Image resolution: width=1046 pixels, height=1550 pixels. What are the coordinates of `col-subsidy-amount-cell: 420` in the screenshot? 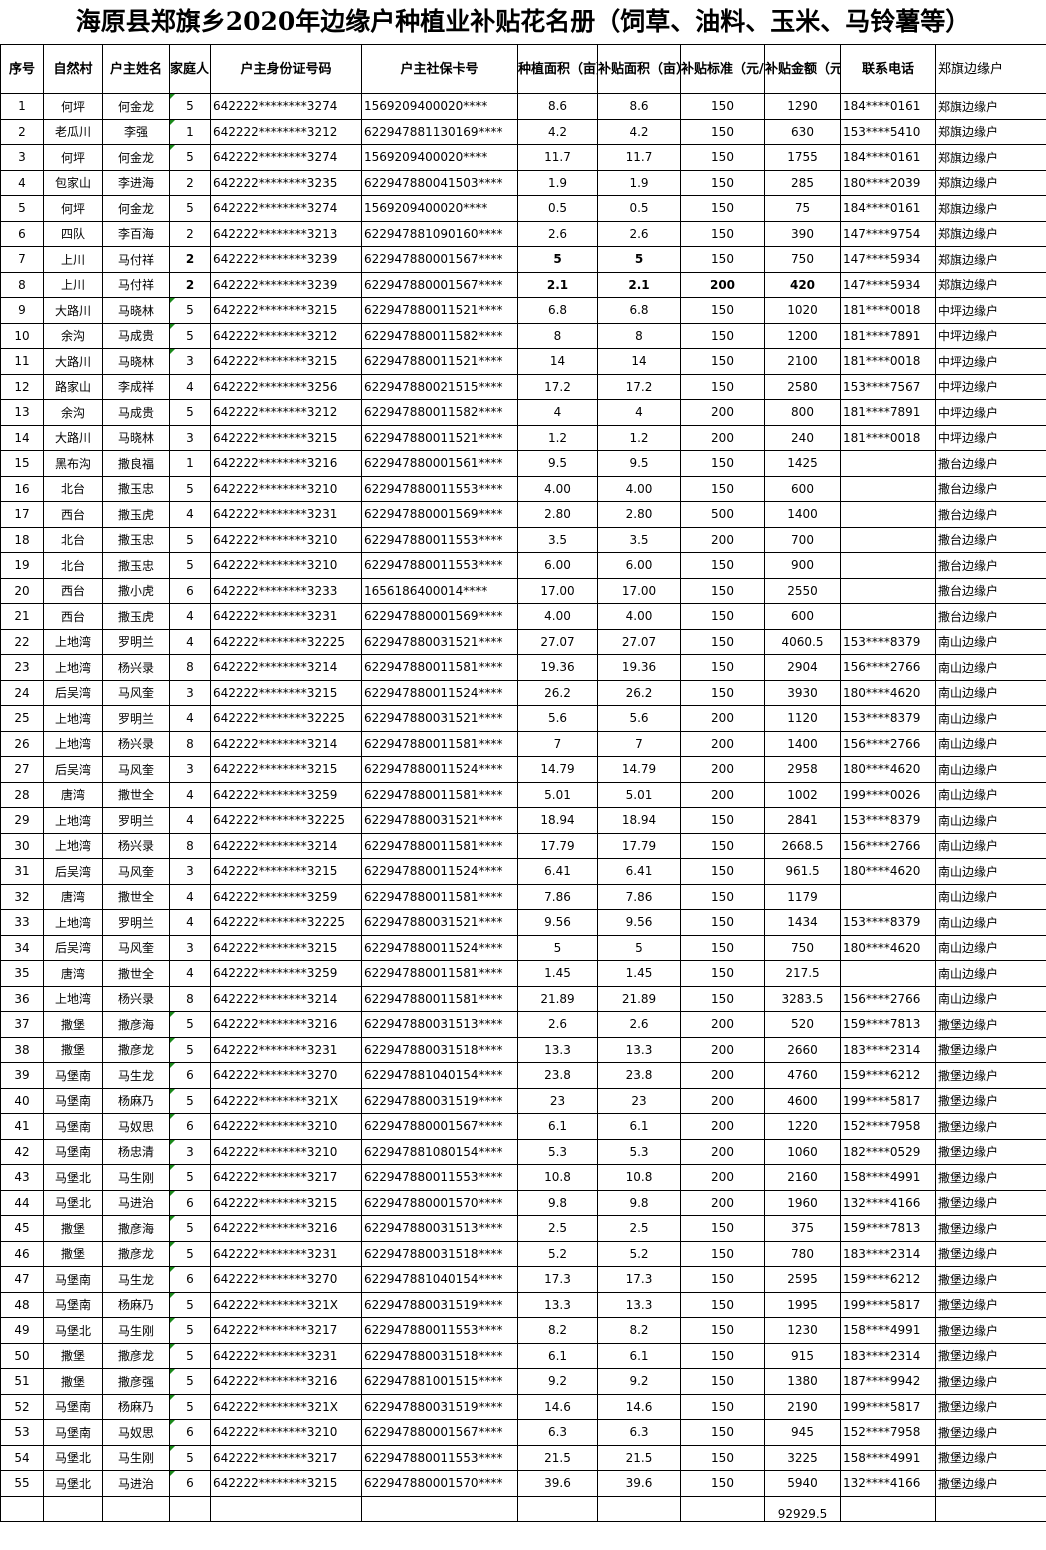 It's located at (802, 284).